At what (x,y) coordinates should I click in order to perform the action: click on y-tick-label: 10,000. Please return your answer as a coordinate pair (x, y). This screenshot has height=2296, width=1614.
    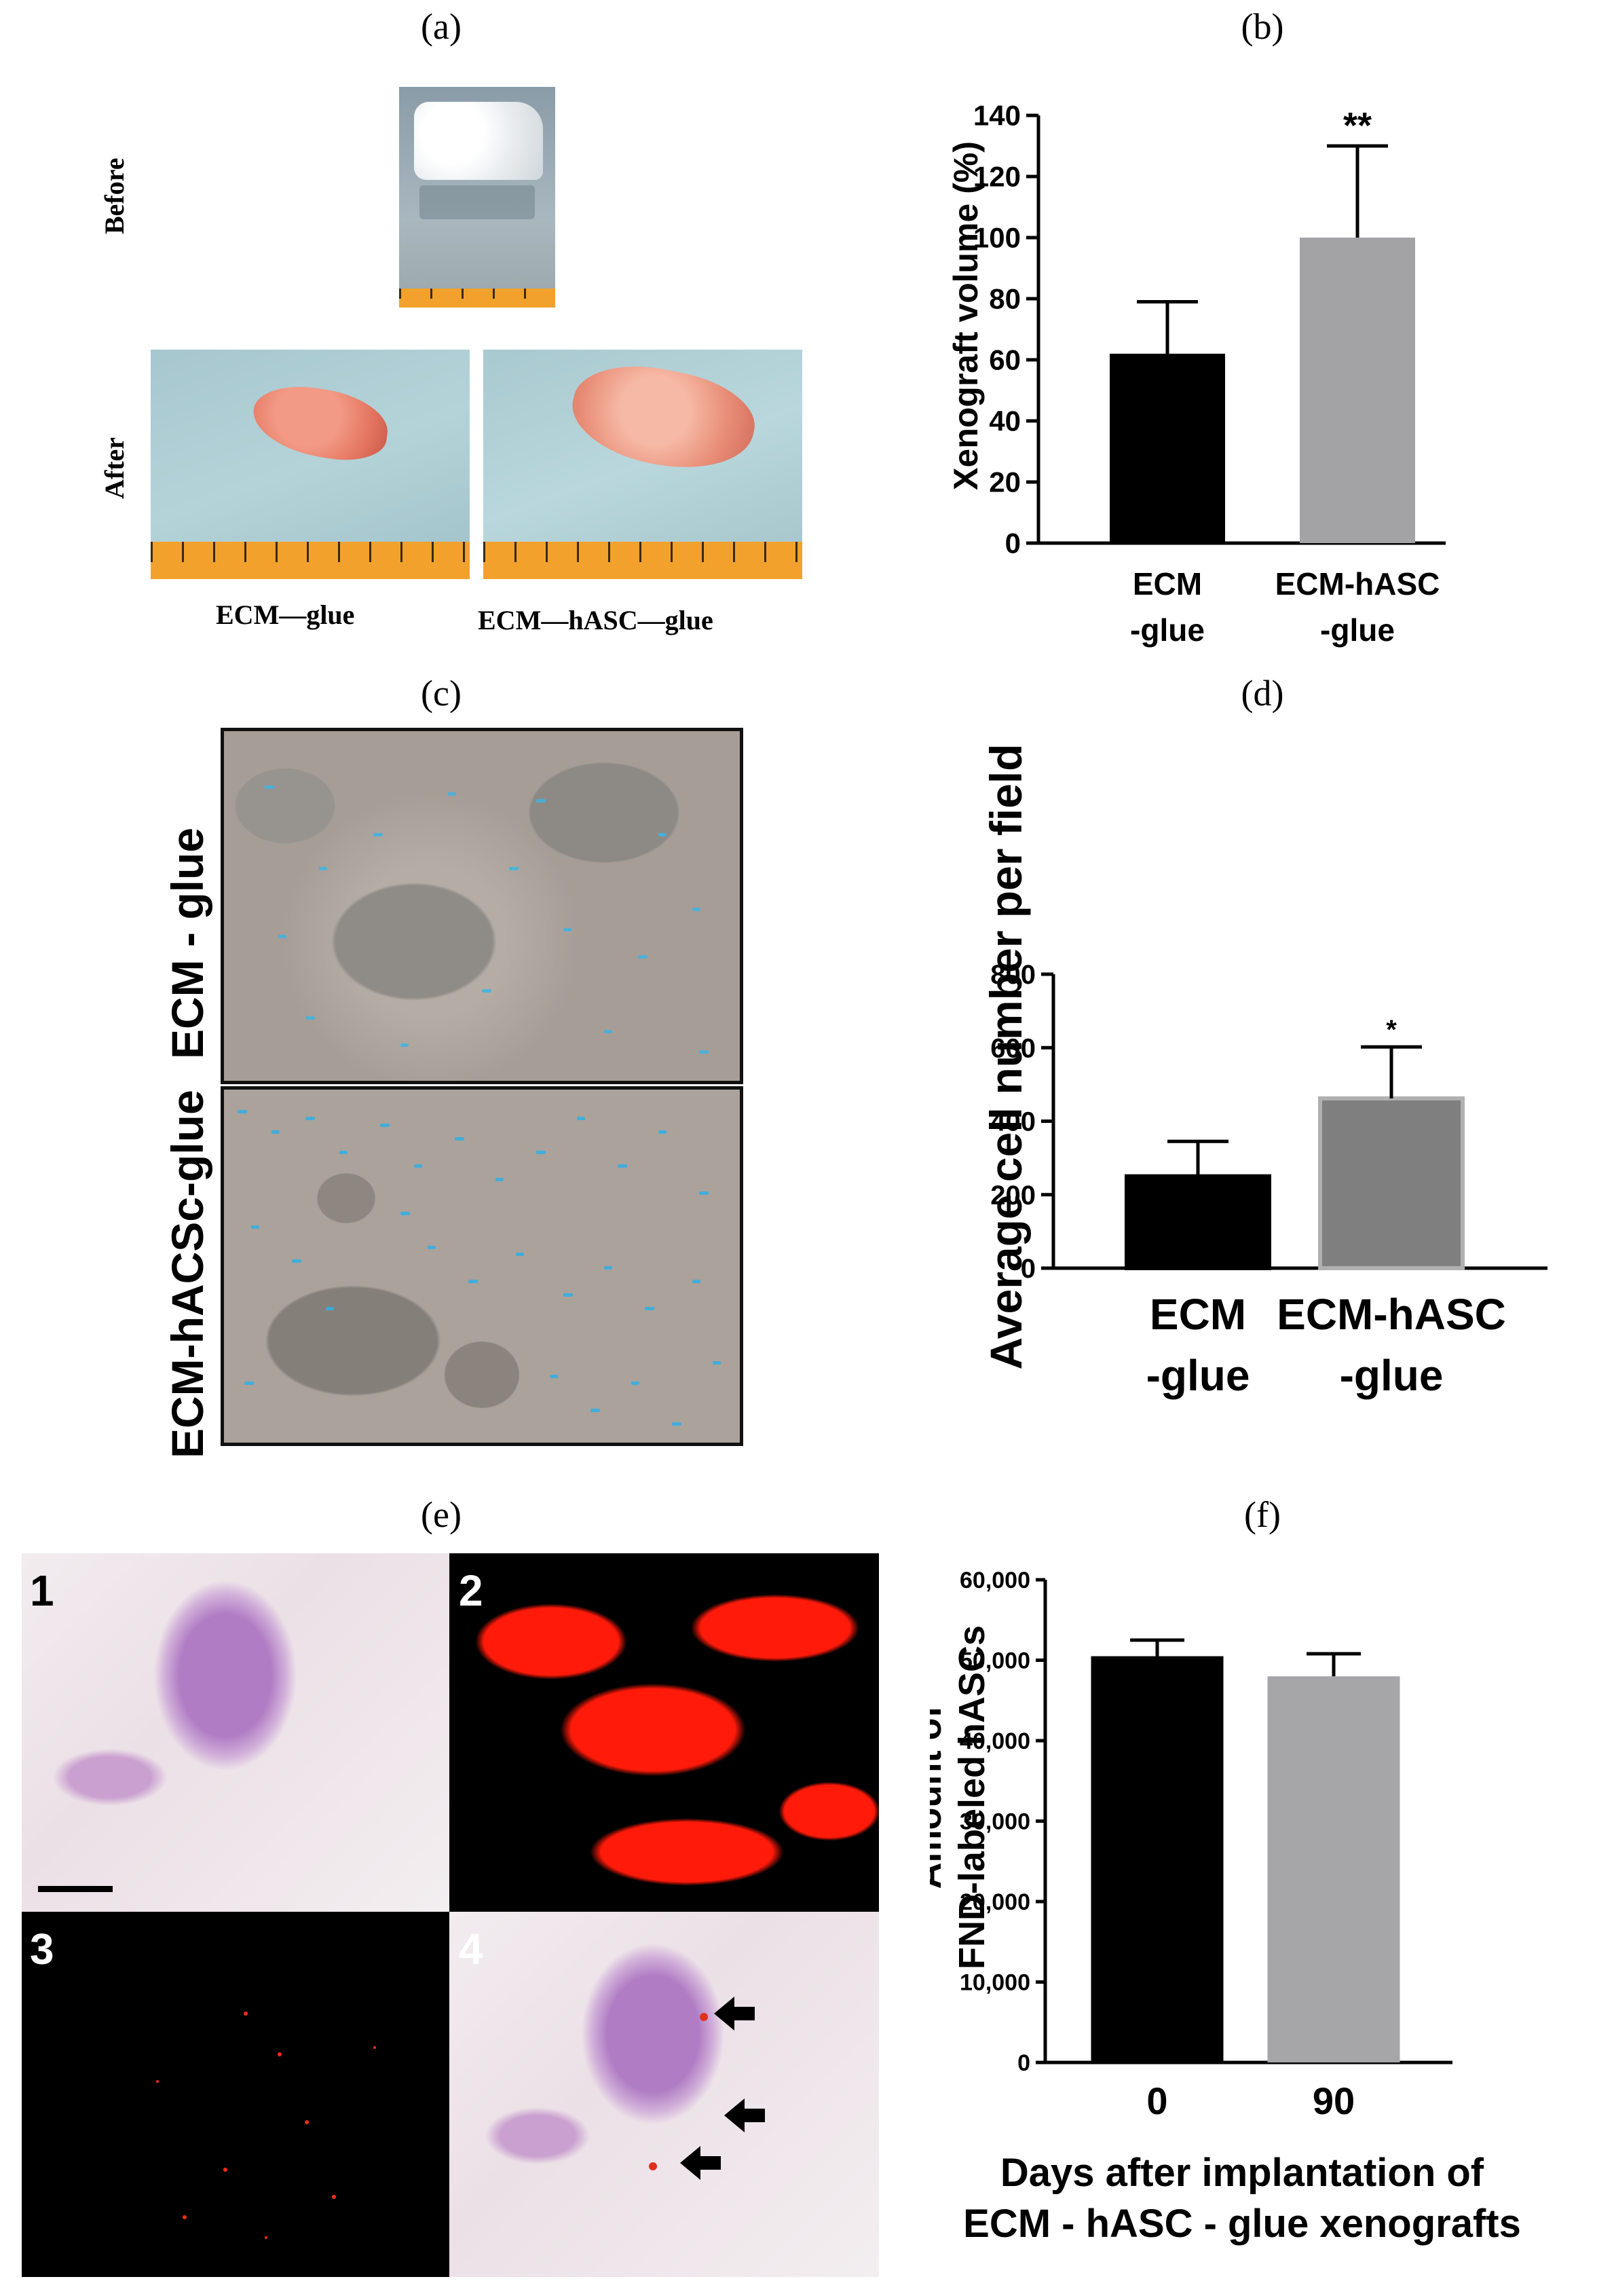
    Looking at the image, I should click on (995, 1982).